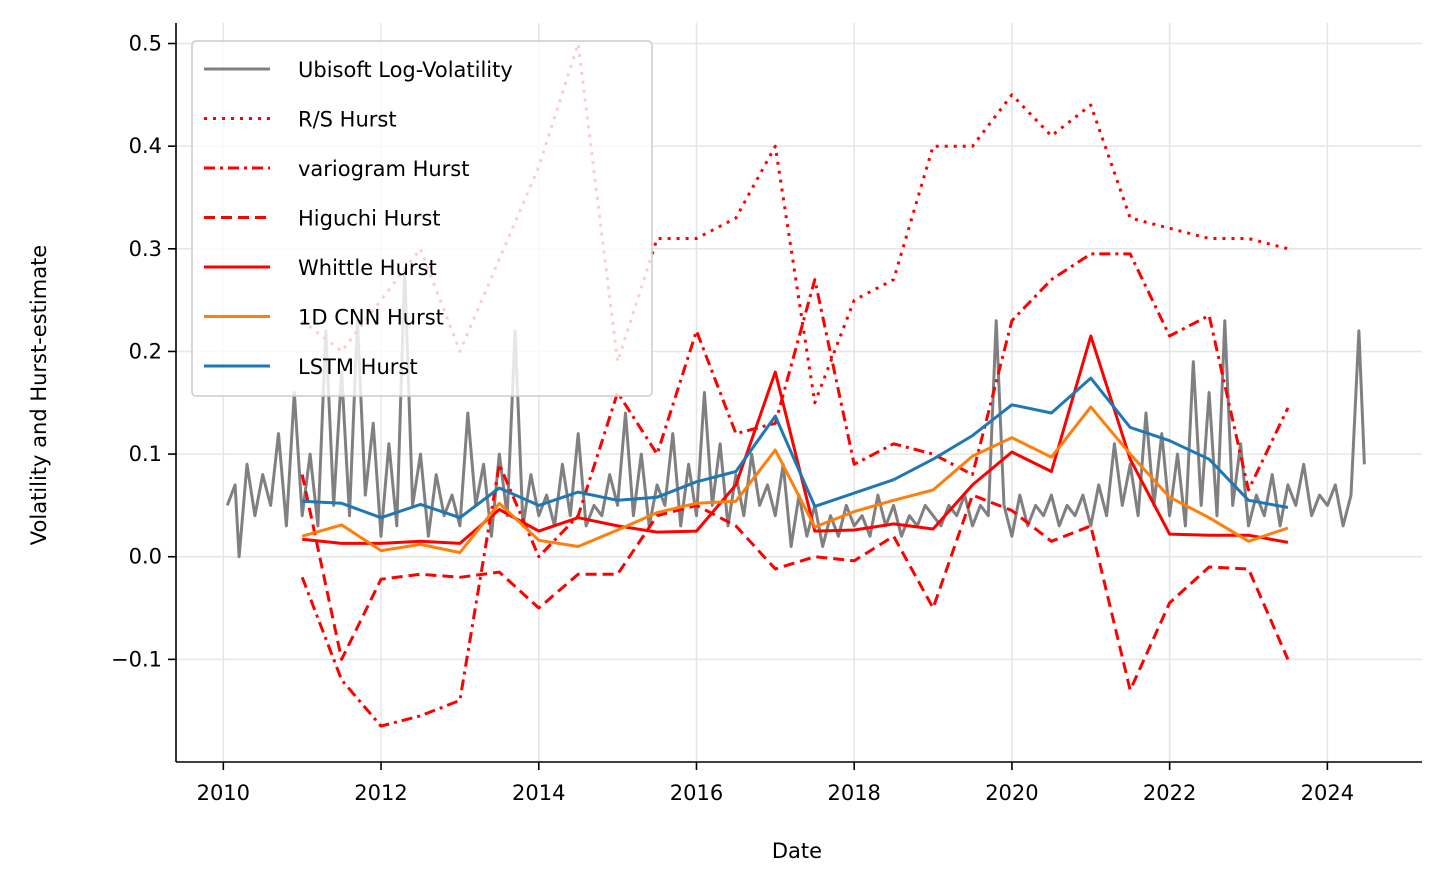 The height and width of the screenshot is (893, 1444). What do you see at coordinates (384, 169) in the screenshot?
I see `legend-label: variogram Hurst` at bounding box center [384, 169].